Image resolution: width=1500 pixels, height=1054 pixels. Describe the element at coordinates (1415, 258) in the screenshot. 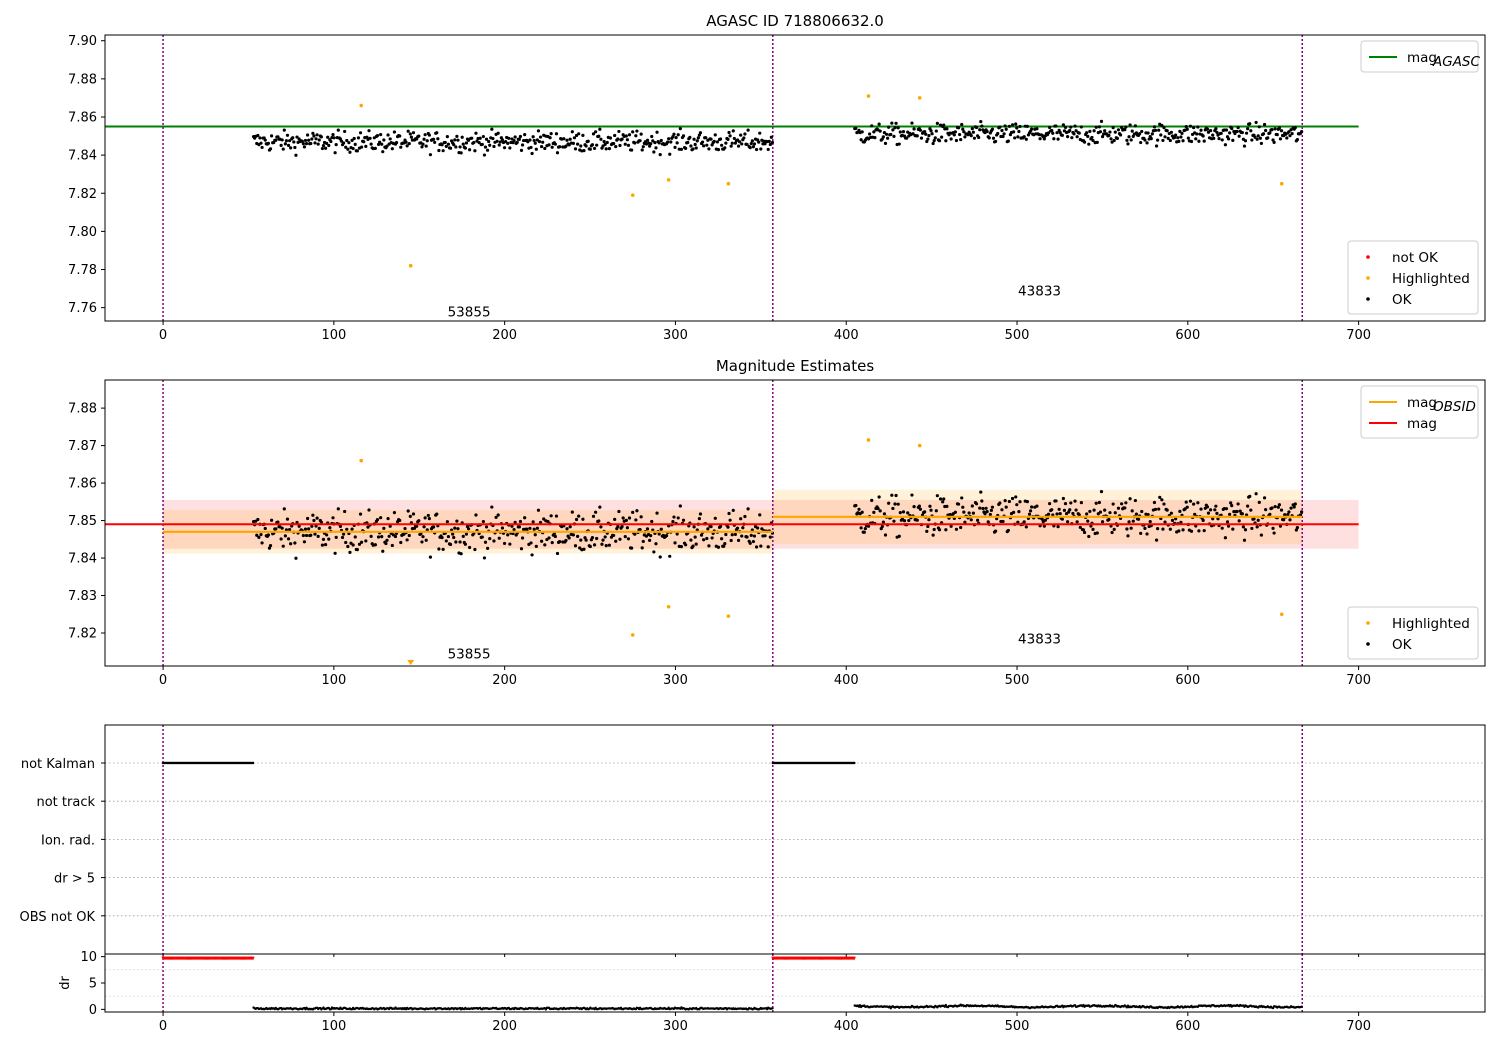

I see `legend-label: not OK` at that location.